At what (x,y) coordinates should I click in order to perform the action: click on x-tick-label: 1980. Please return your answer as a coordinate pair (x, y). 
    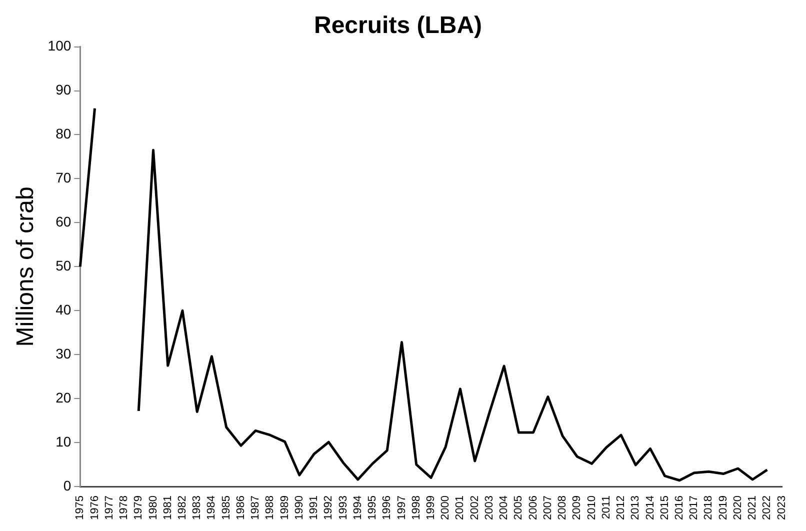
    Looking at the image, I should click on (153, 508).